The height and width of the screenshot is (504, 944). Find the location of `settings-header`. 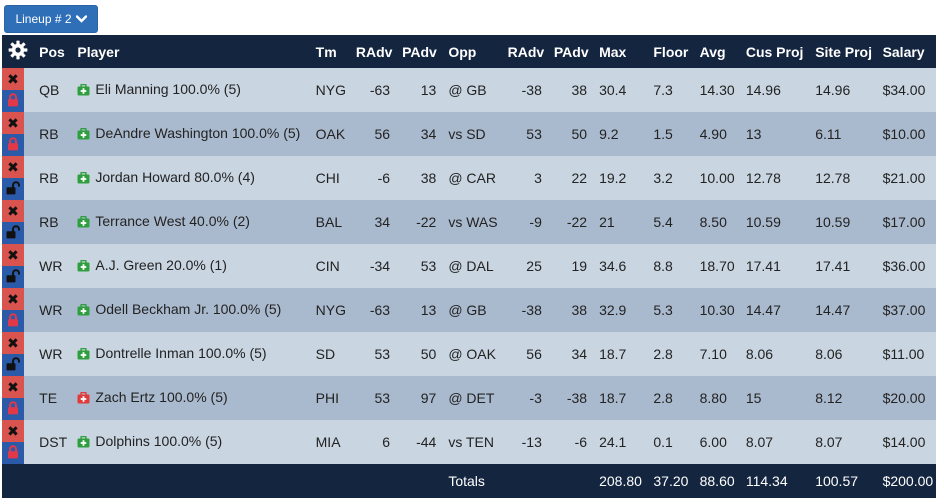

settings-header is located at coordinates (18, 51).